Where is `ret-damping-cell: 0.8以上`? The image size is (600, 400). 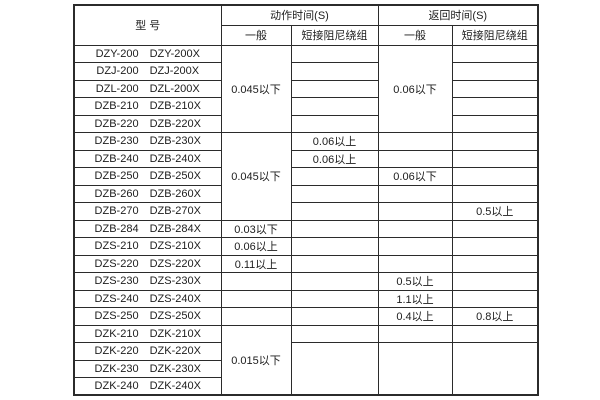
ret-damping-cell: 0.8以上 is located at coordinates (495, 316).